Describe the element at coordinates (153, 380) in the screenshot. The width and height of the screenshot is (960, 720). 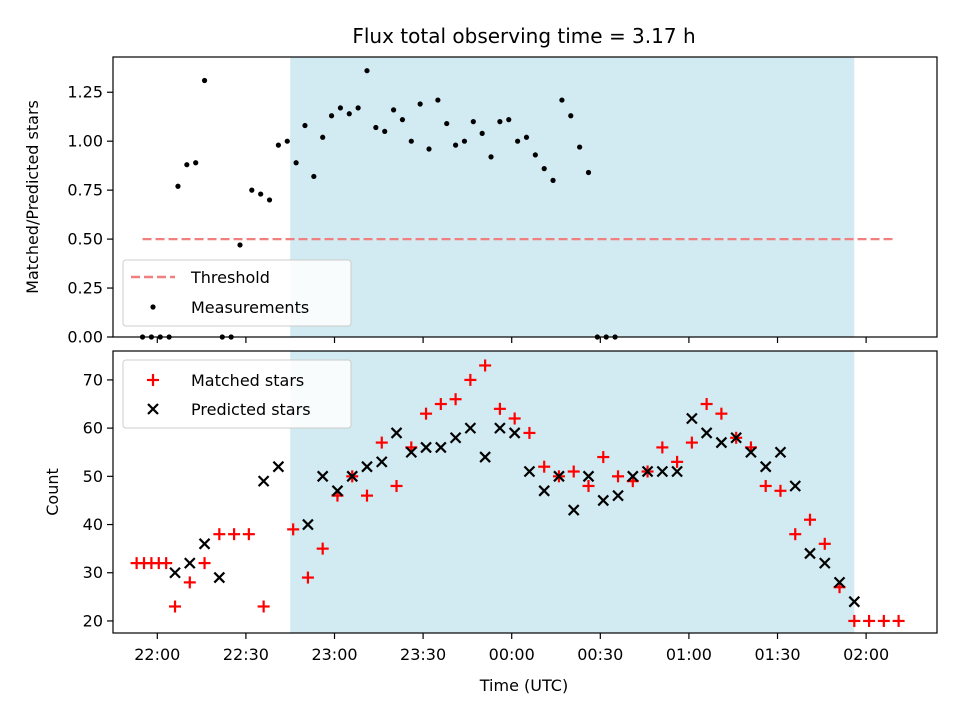
I see `legend-matched-swatch` at that location.